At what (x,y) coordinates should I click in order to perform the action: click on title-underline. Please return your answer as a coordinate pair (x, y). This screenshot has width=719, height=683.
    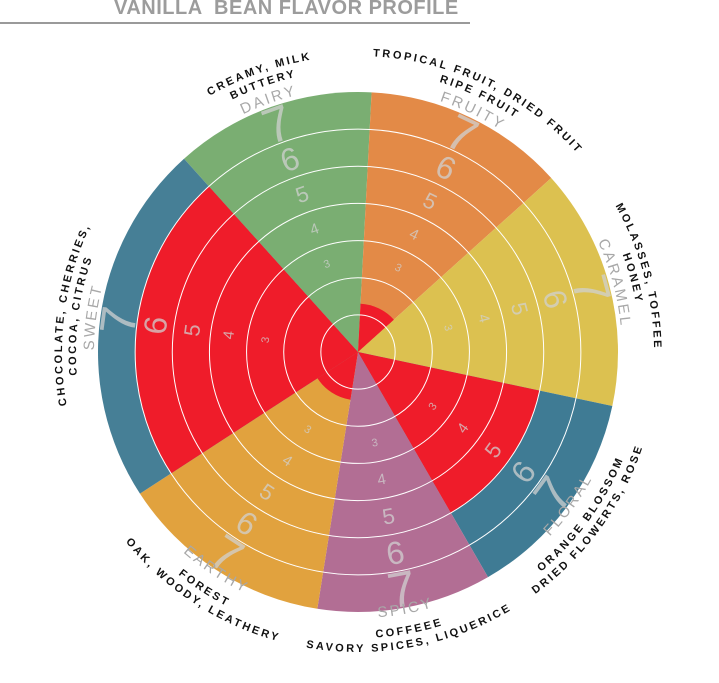
    Looking at the image, I should click on (235, 23).